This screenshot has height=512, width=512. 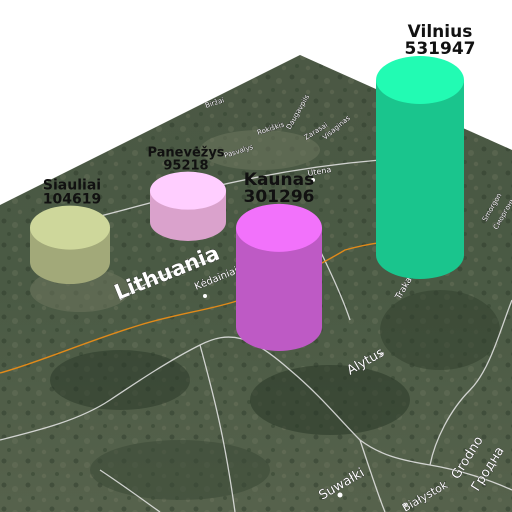 What do you see at coordinates (70, 227) in the screenshot?
I see `cylinder-top-siauliai` at bounding box center [70, 227].